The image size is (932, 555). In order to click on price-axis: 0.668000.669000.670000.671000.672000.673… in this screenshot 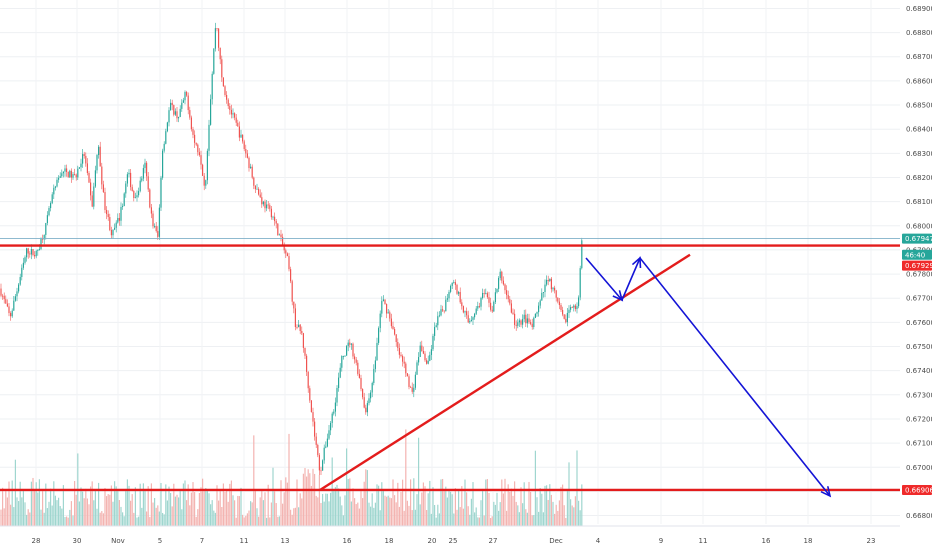, I will do `click(916, 275)`.